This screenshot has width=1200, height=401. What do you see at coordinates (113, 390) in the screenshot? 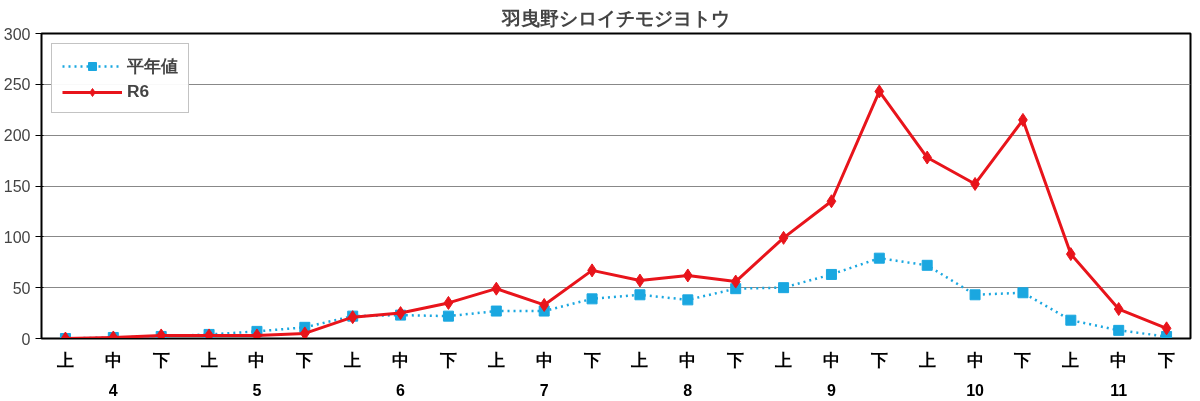
I see `text: 4` at bounding box center [113, 390].